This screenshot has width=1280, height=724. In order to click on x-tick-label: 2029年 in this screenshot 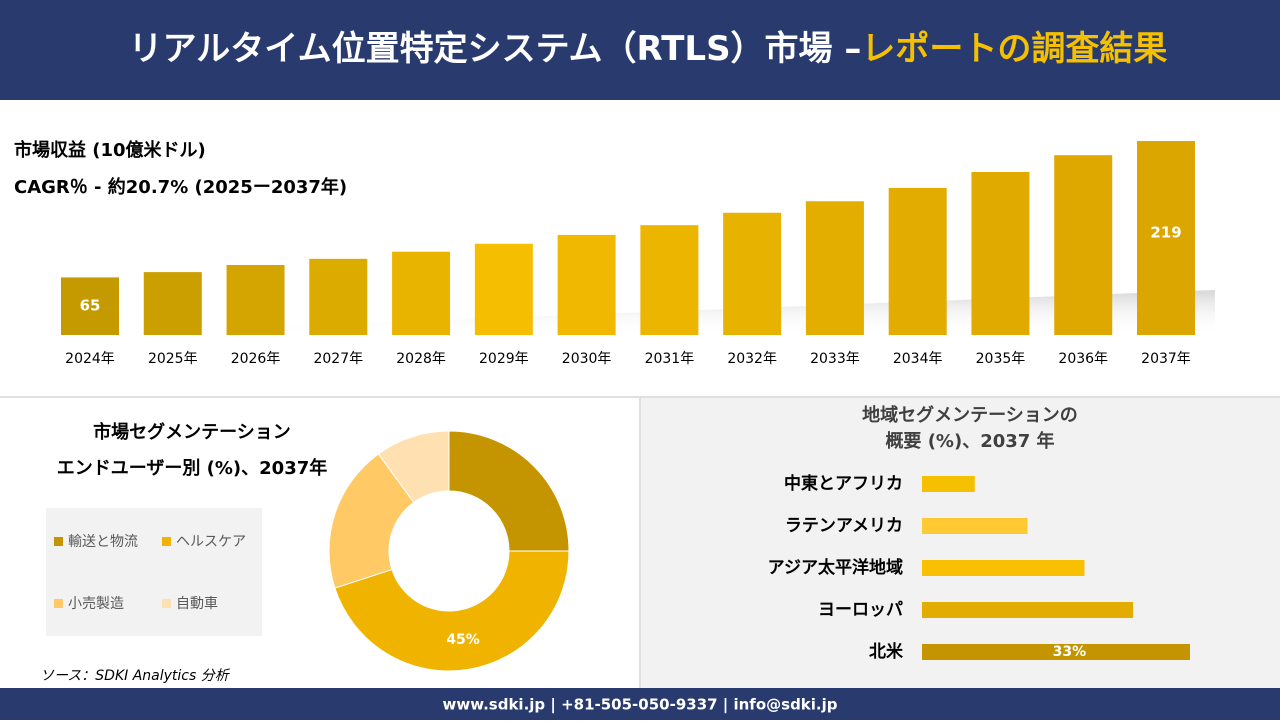, I will do `click(504, 359)`.